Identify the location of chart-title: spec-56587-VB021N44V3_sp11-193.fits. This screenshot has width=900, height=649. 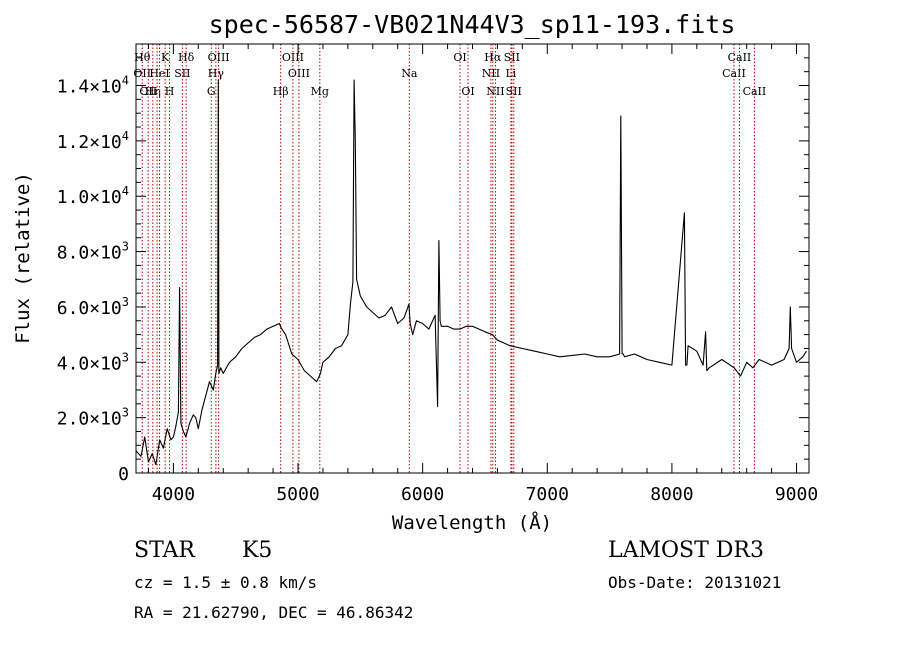
(472, 24).